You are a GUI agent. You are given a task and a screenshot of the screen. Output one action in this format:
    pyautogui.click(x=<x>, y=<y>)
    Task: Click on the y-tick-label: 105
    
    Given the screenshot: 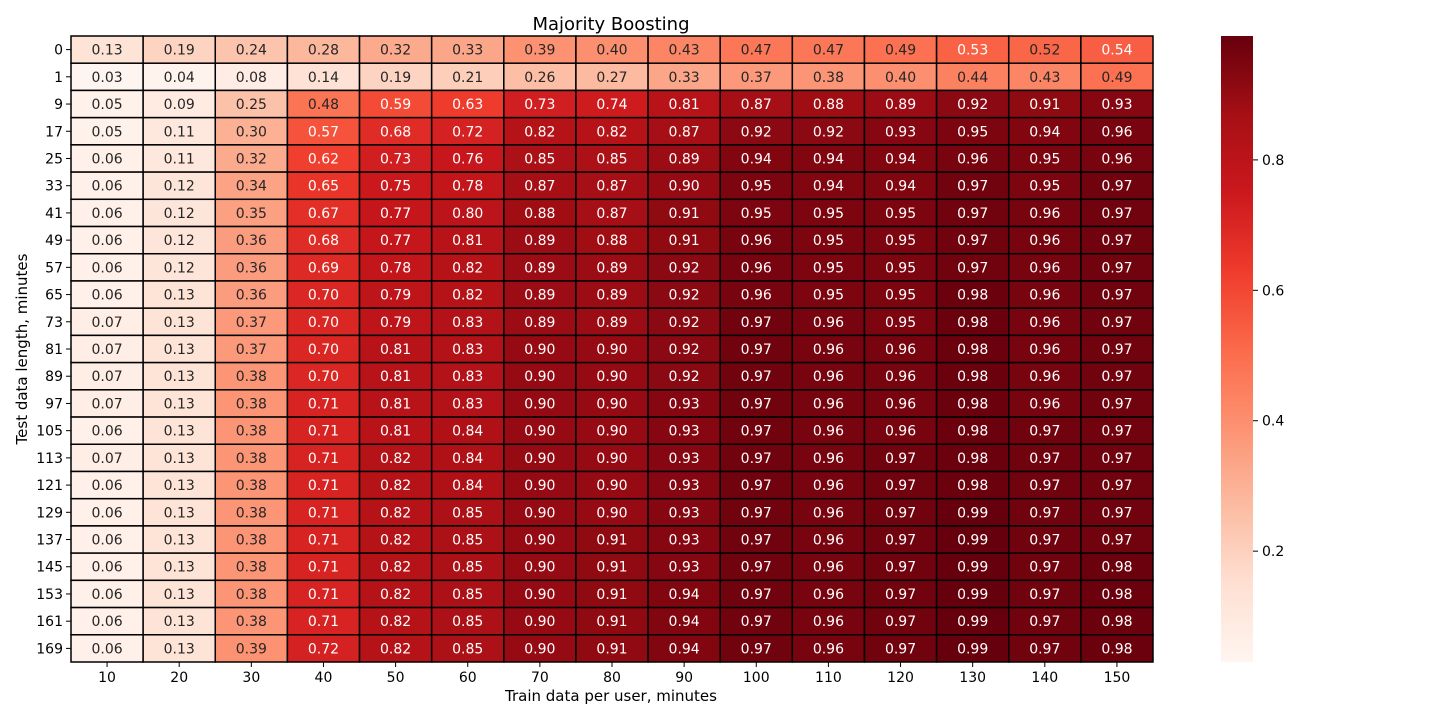 What is the action you would take?
    pyautogui.click(x=49, y=432)
    